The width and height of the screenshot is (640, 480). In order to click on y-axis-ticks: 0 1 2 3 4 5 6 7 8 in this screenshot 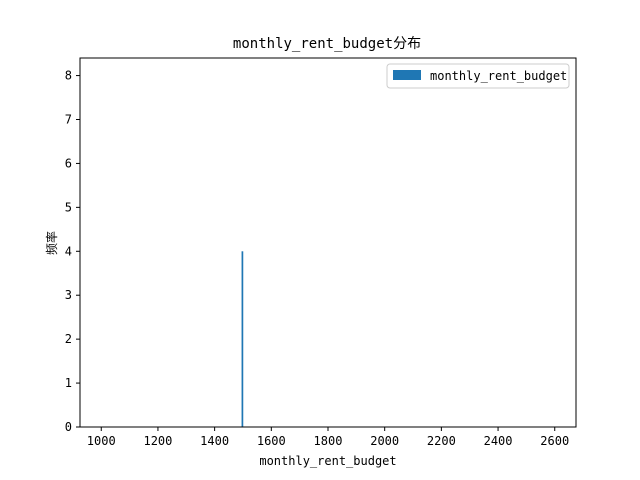, I will do `click(72, 251)`.